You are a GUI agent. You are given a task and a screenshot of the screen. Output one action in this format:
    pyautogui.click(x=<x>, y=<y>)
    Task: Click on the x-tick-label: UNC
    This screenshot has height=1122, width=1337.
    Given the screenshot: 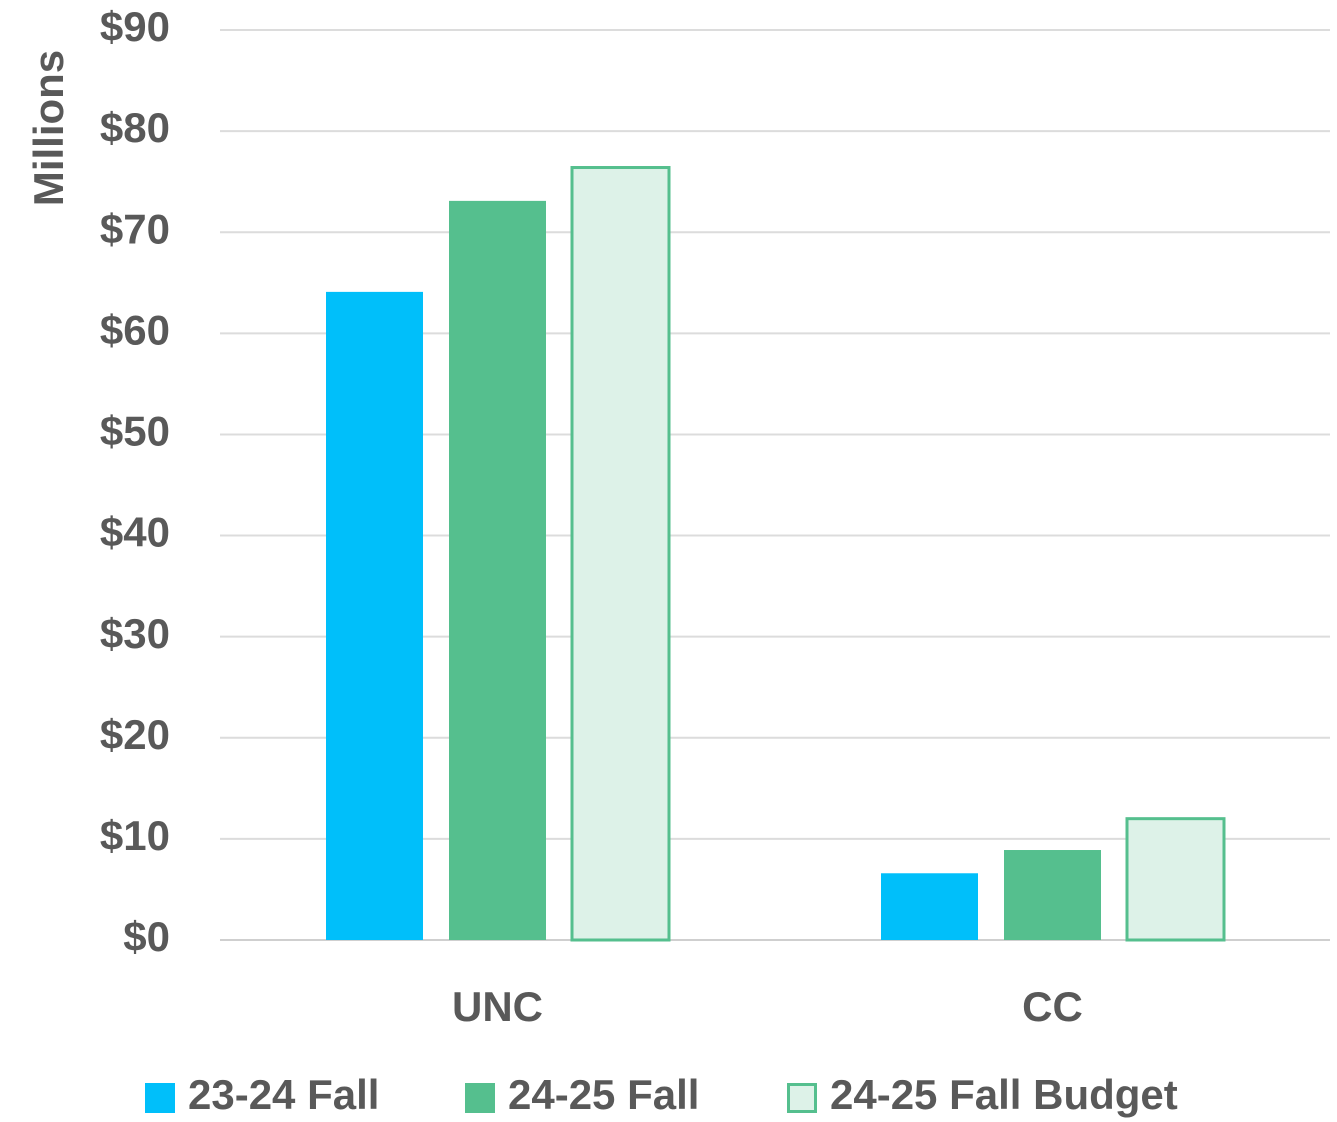 What is the action you would take?
    pyautogui.click(x=497, y=1006)
    